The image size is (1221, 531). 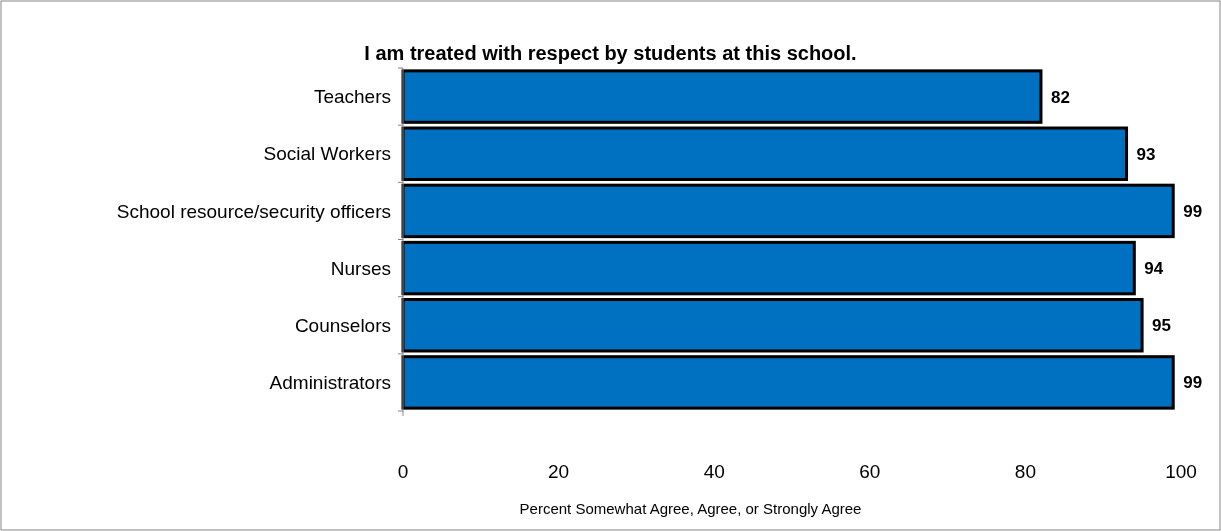 I want to click on x-tick-label: 20, so click(x=559, y=471).